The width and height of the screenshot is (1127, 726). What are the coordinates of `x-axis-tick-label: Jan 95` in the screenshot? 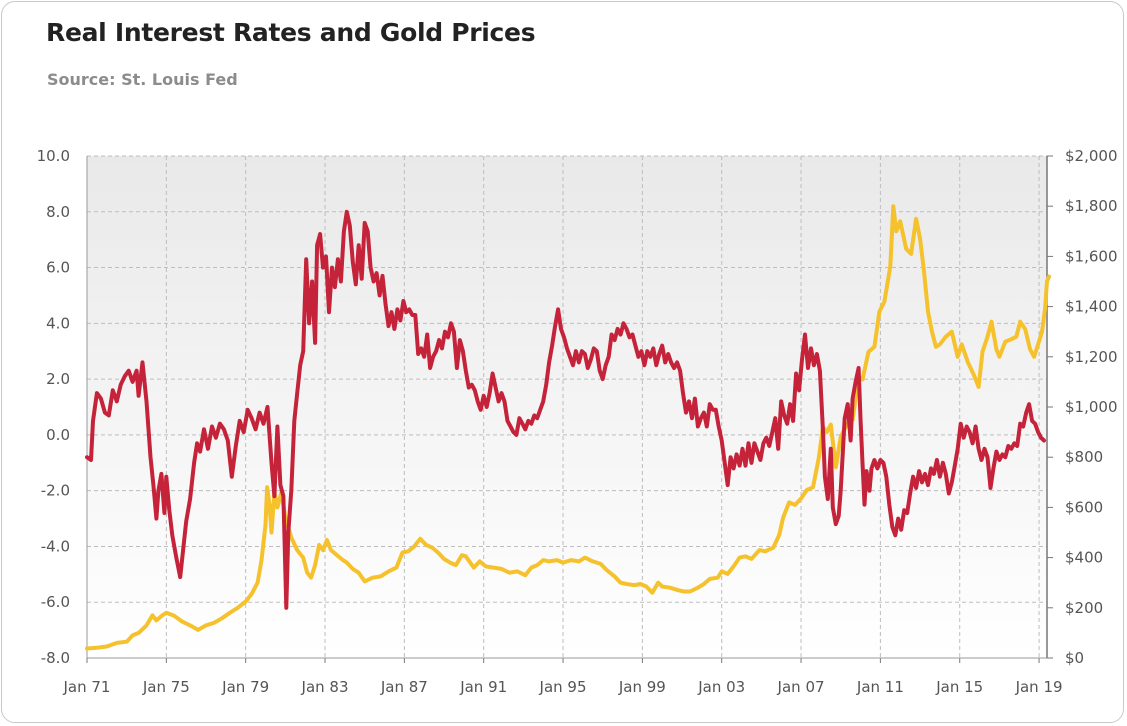 It's located at (563, 687).